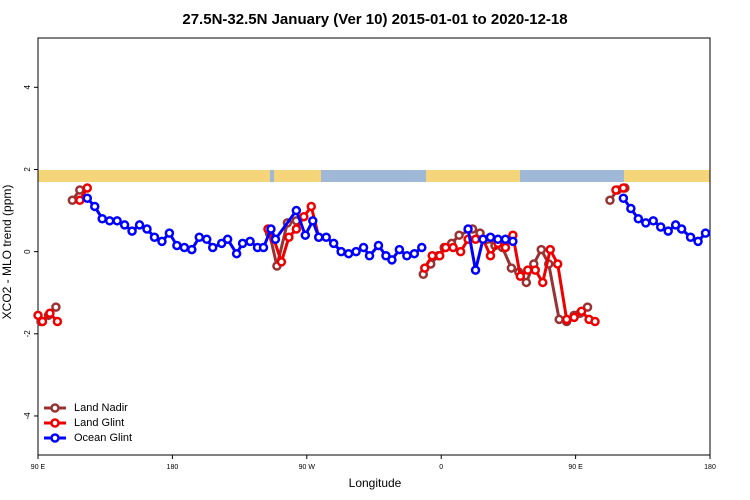 The width and height of the screenshot is (750, 500). Describe the element at coordinates (38, 467) in the screenshot. I see `x-tick-label: 90 E` at that location.